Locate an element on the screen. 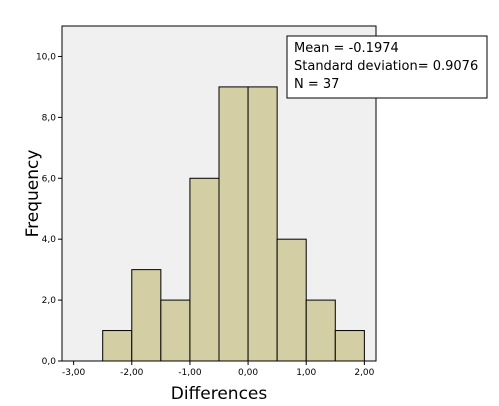 This screenshot has height=406, width=499. x-tick-label-4: 0,00 is located at coordinates (248, 373).